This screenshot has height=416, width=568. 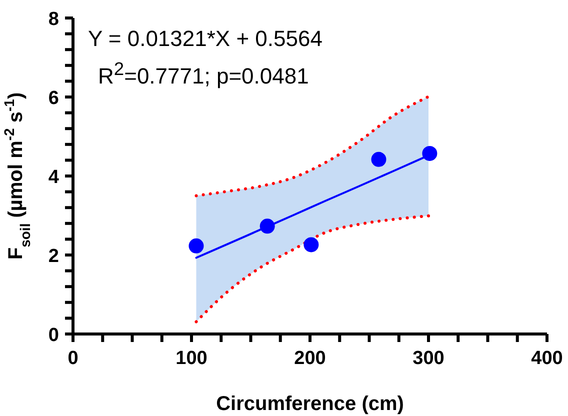 I want to click on x-tick-label: 0, so click(x=73, y=358).